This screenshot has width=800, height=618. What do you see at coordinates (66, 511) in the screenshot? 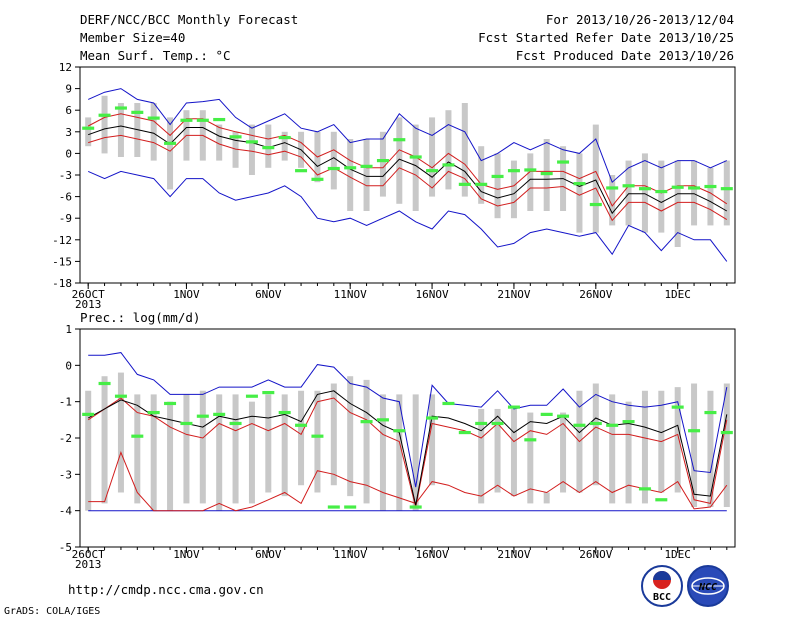
I see `y-tick-label: -4` at bounding box center [66, 511].